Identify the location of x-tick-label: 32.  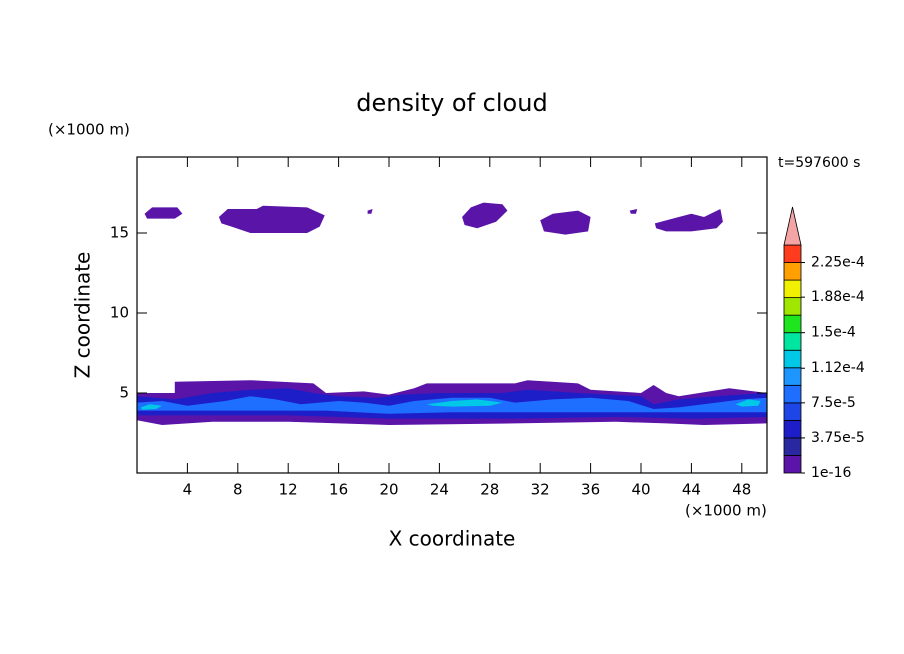
(540, 490).